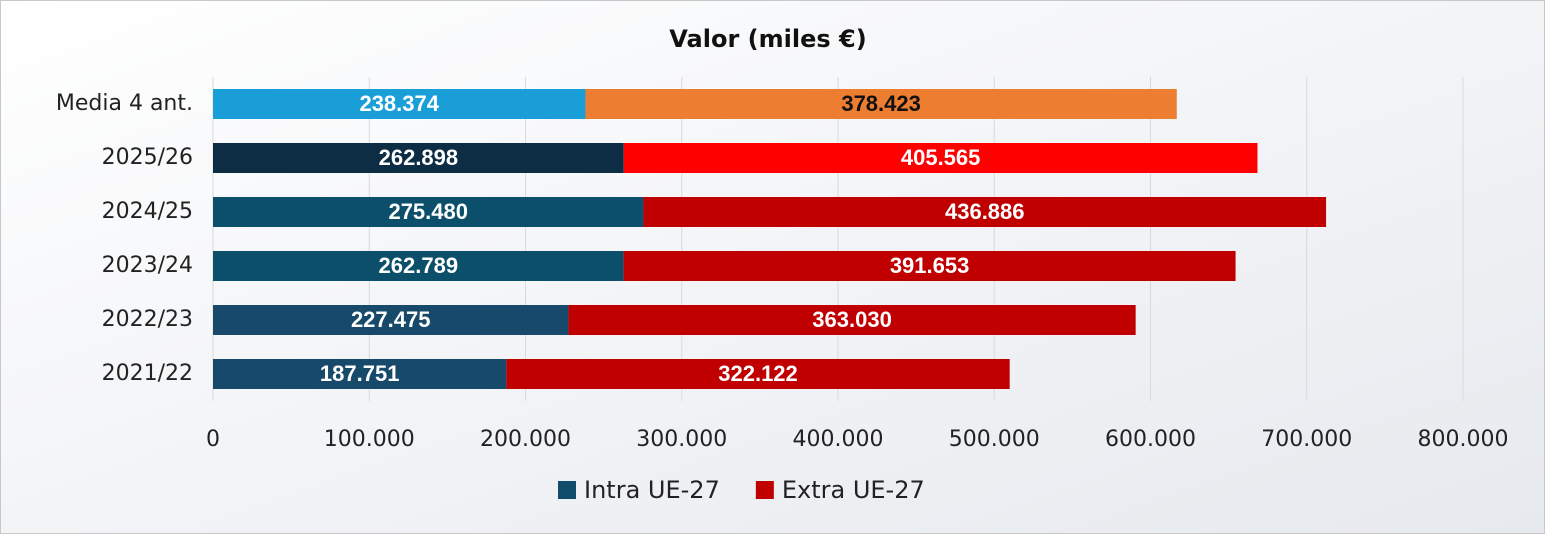 This screenshot has width=1545, height=534. What do you see at coordinates (147, 319) in the screenshot?
I see `y-tick-label: 2022/23` at bounding box center [147, 319].